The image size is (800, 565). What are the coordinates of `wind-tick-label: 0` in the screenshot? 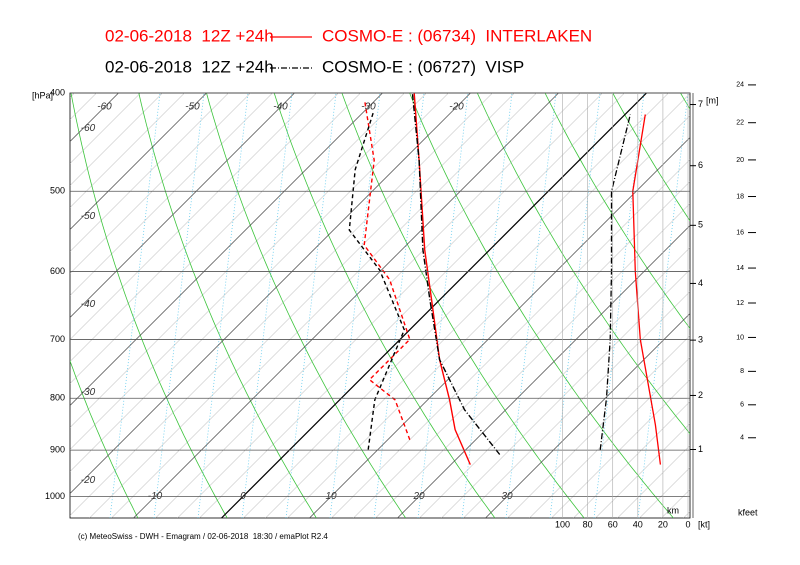 It's located at (687, 524).